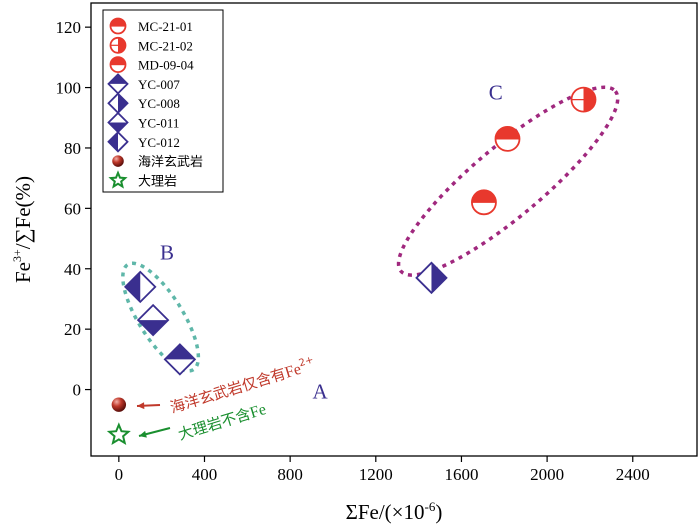 This screenshot has width=700, height=526. I want to click on annotation-marble-arrow-head, so click(143, 434).